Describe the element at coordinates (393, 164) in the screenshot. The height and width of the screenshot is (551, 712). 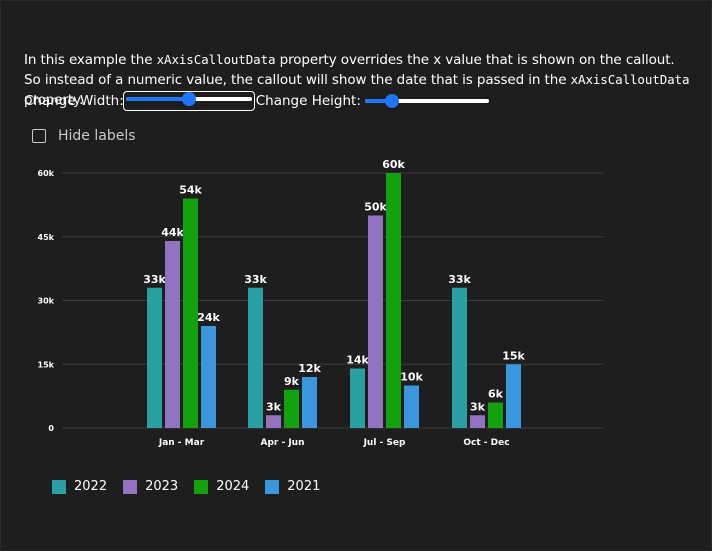
I see `bar-data-label: 60k` at that location.